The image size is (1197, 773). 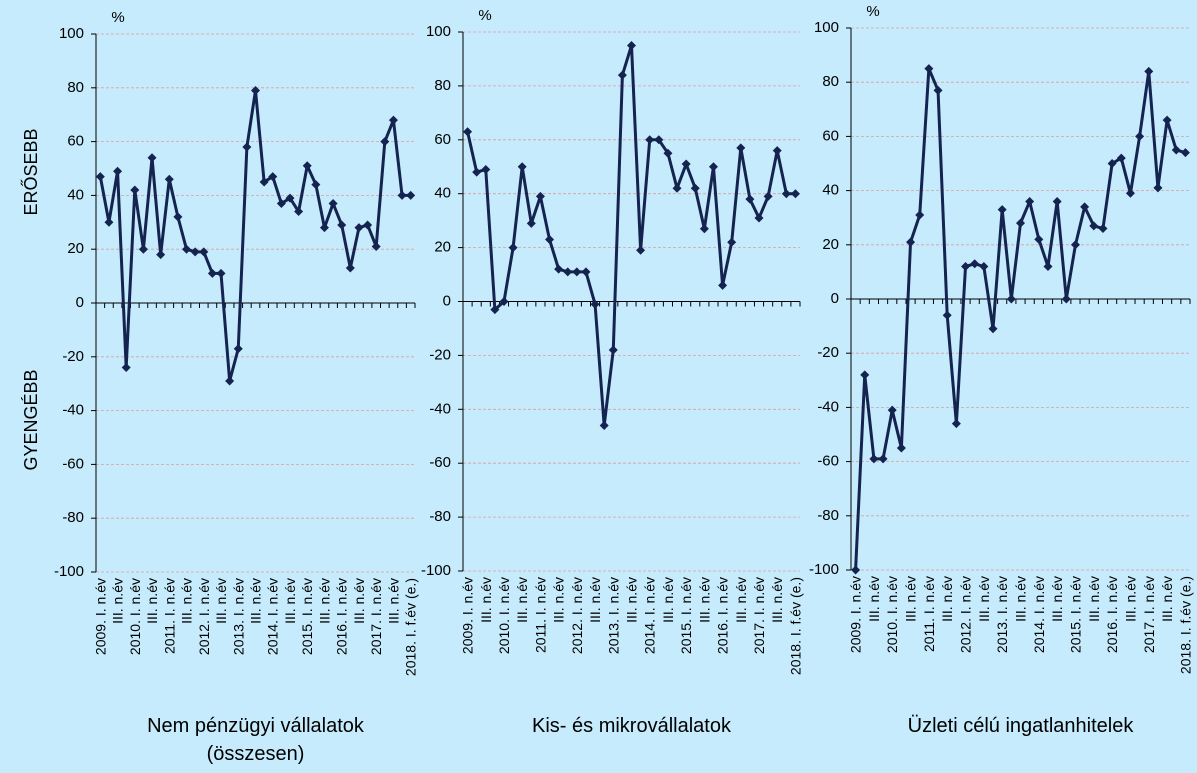 What do you see at coordinates (30, 171) in the screenshot?
I see `side-label: ERŐSEBB` at bounding box center [30, 171].